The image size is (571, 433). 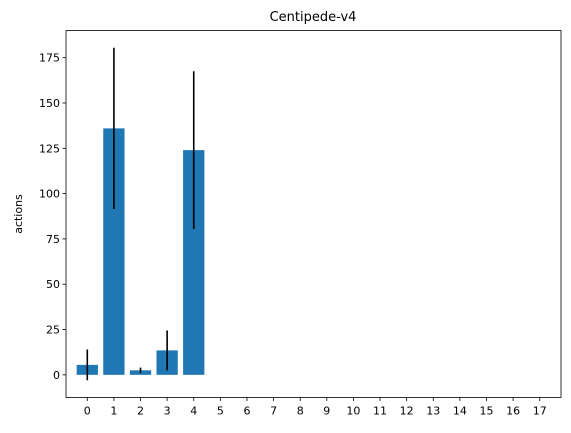 What do you see at coordinates (313, 17) in the screenshot?
I see `chart-title: Centipede-v4` at bounding box center [313, 17].